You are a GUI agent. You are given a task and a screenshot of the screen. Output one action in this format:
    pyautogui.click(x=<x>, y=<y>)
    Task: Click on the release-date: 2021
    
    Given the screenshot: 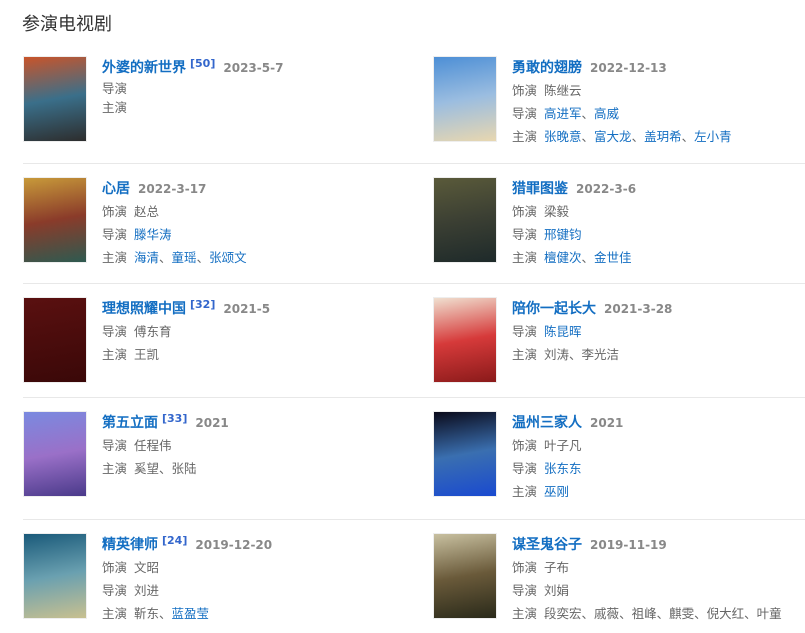 What is the action you would take?
    pyautogui.click(x=607, y=423)
    